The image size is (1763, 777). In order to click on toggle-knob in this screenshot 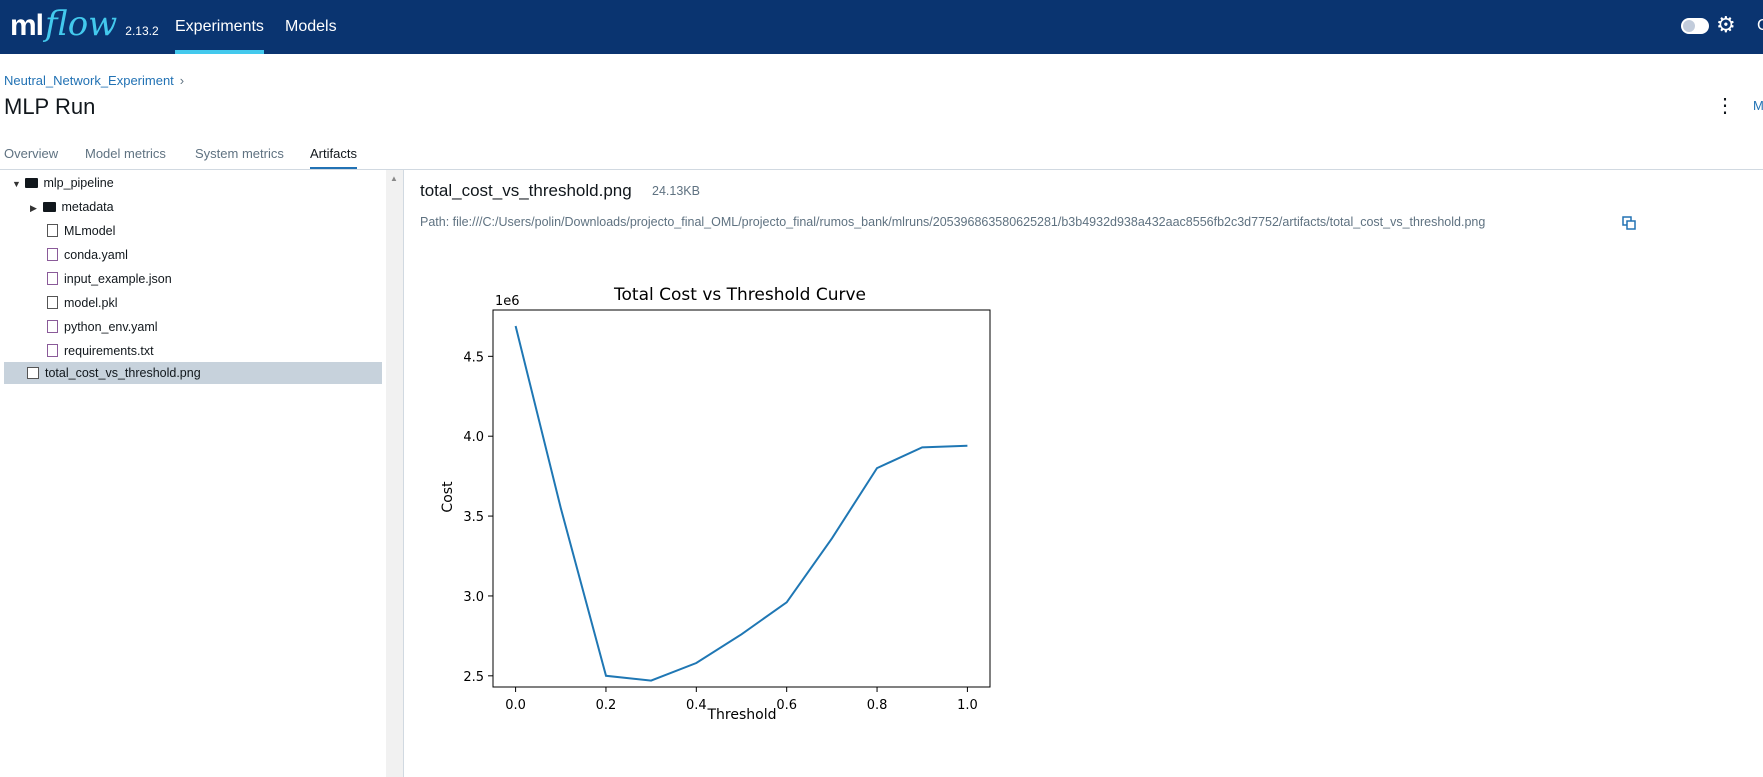, I will do `click(1689, 26)`.